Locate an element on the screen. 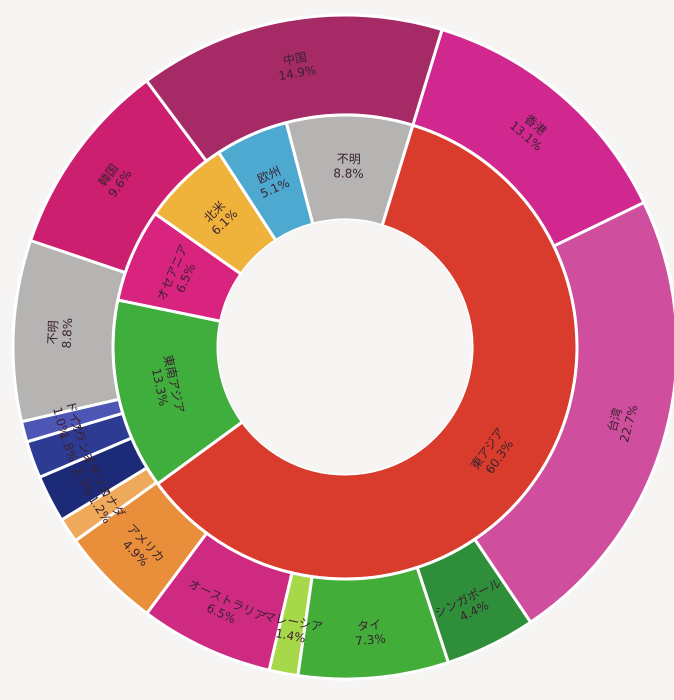 This screenshot has width=674, height=700. outer-label-name-13: 中国 is located at coordinates (295, 58).